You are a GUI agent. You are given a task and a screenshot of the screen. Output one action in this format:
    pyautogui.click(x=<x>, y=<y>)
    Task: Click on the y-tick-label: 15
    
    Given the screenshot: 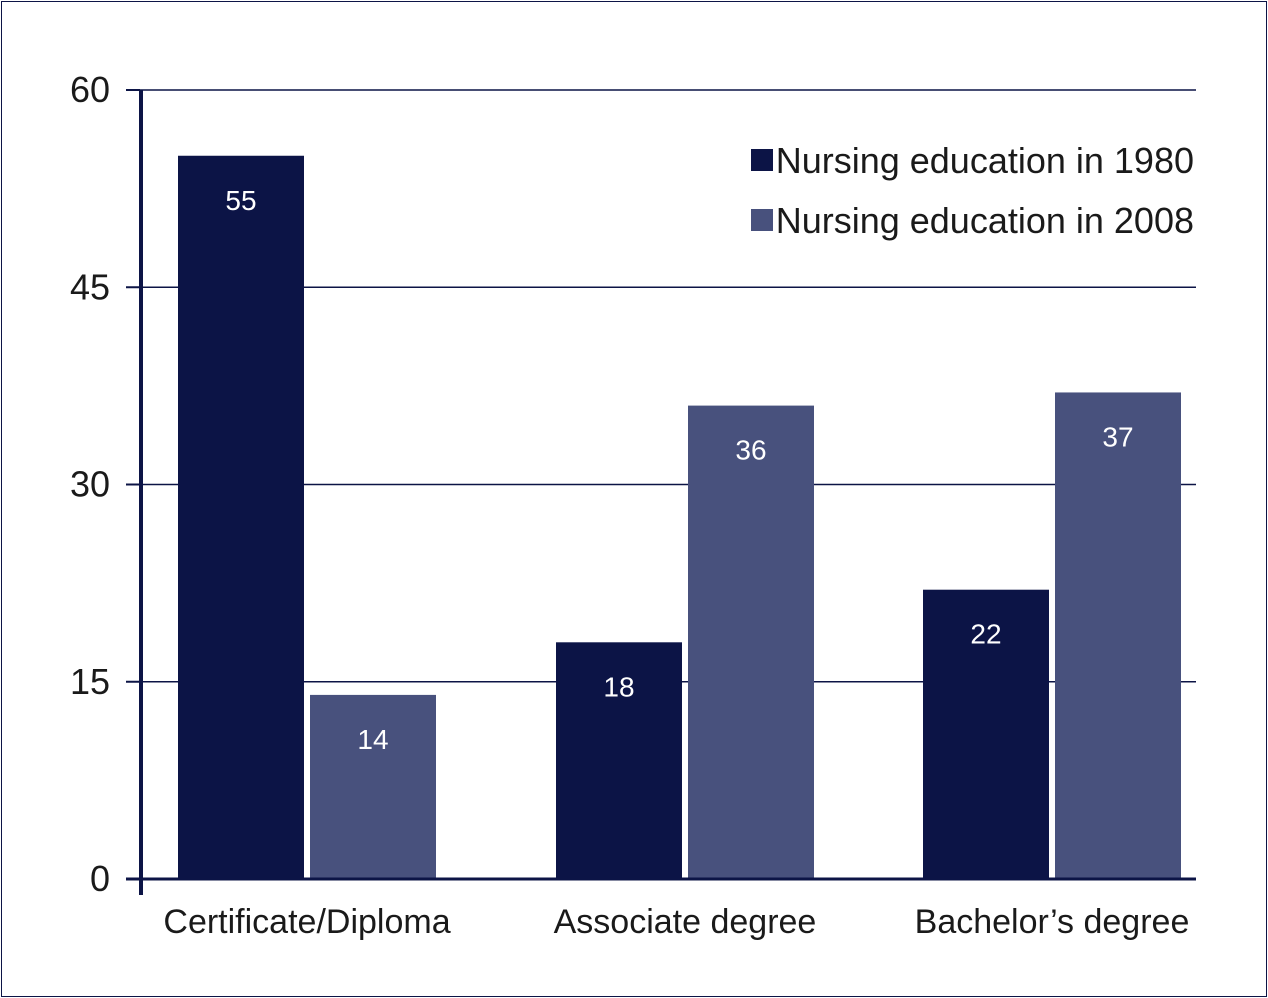 What is the action you would take?
    pyautogui.click(x=90, y=681)
    